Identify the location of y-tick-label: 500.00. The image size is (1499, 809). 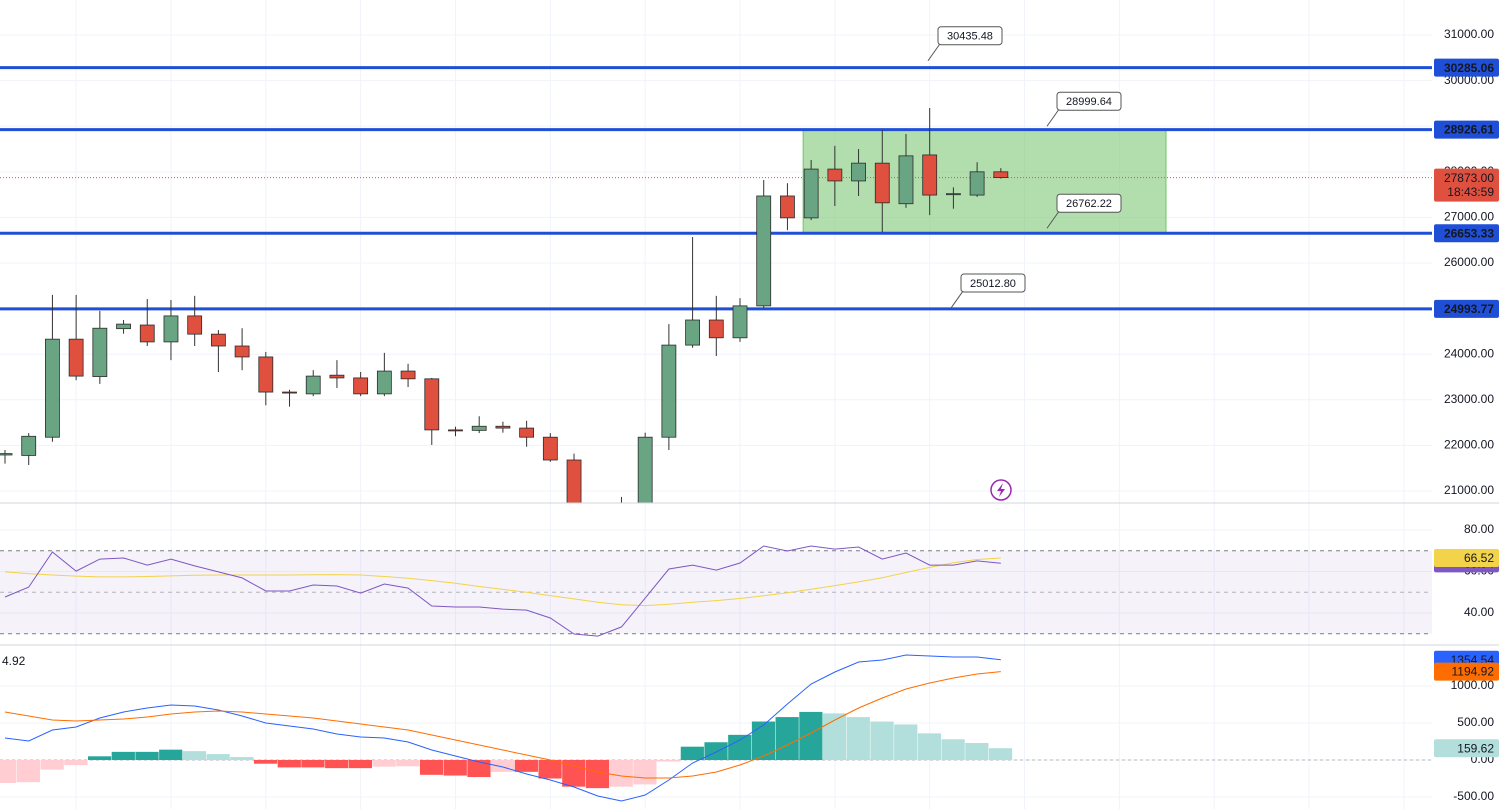
(1475, 722).